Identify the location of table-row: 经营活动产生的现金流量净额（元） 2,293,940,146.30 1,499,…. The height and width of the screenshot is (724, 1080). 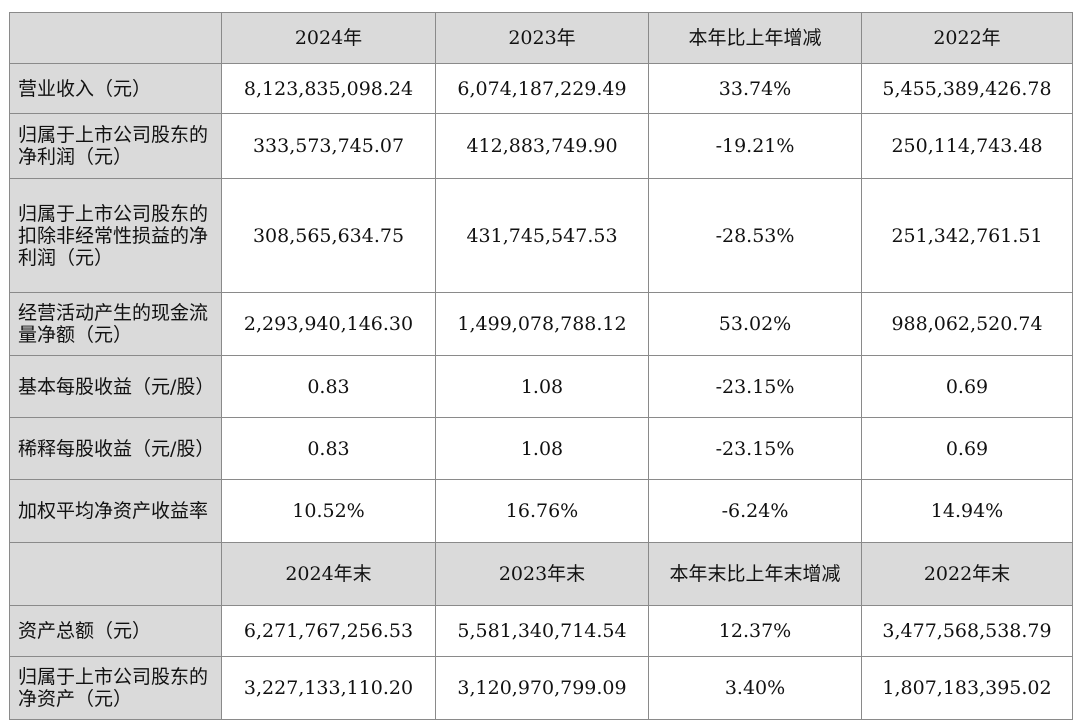
(541, 324).